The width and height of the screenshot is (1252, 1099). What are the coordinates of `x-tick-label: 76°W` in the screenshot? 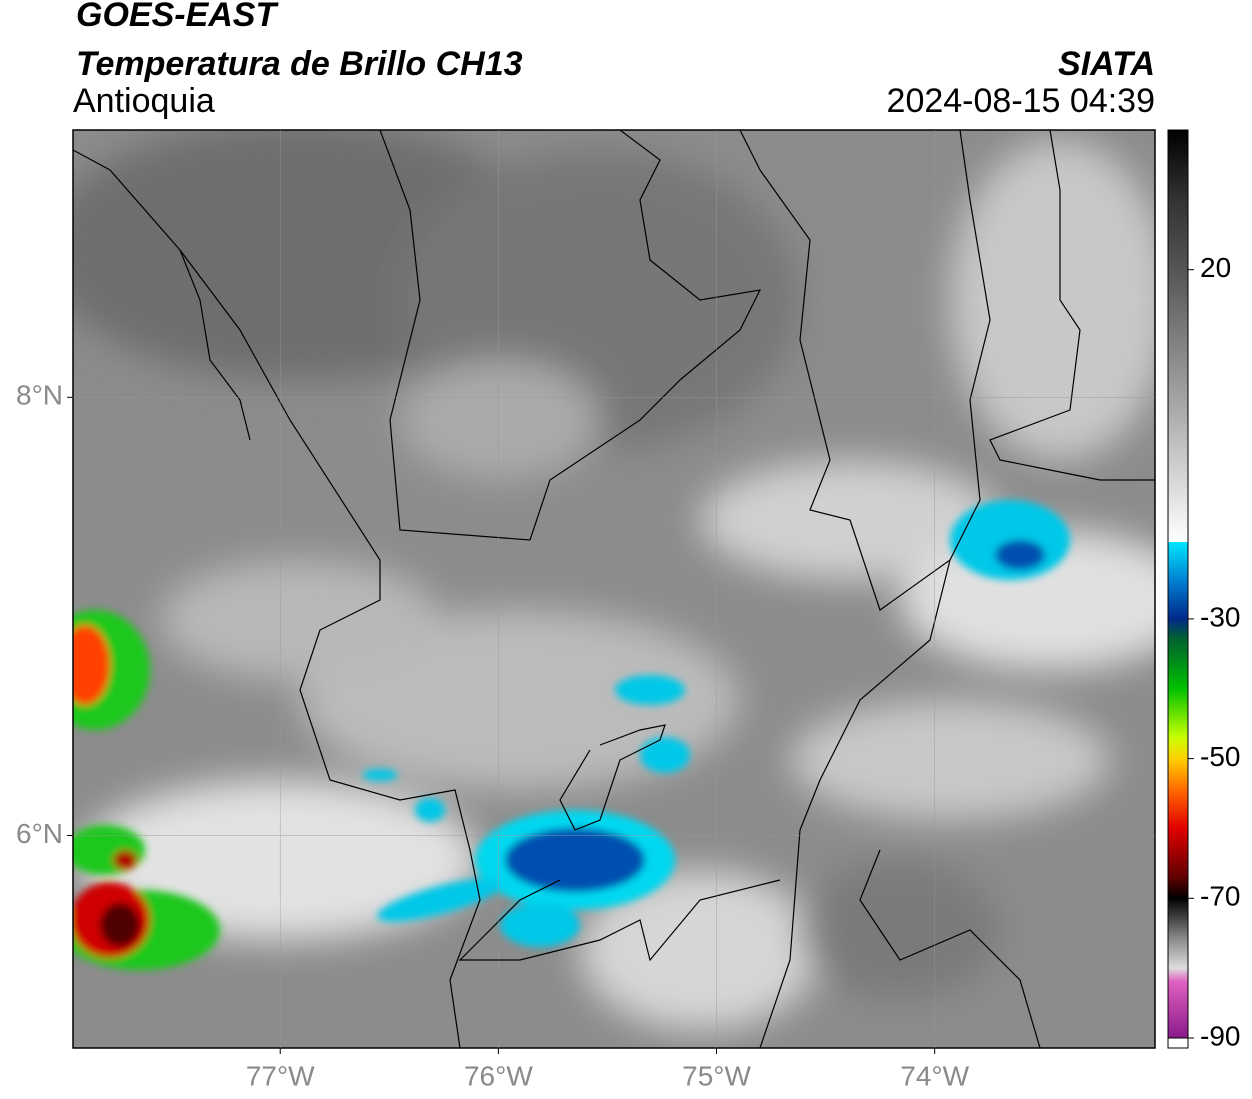 It's located at (498, 1075).